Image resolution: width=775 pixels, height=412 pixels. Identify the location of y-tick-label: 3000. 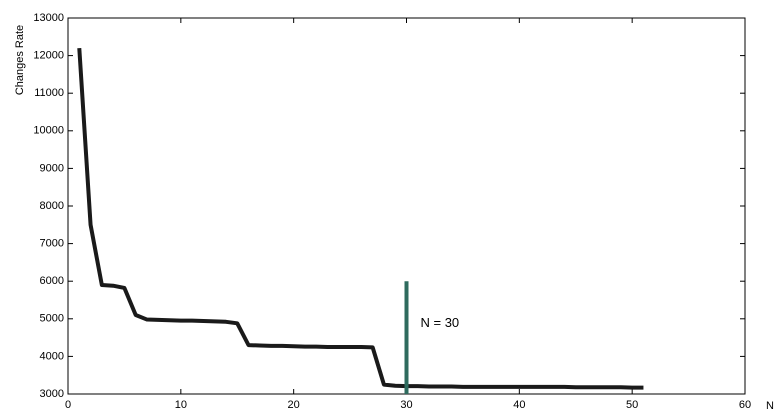
(52, 394).